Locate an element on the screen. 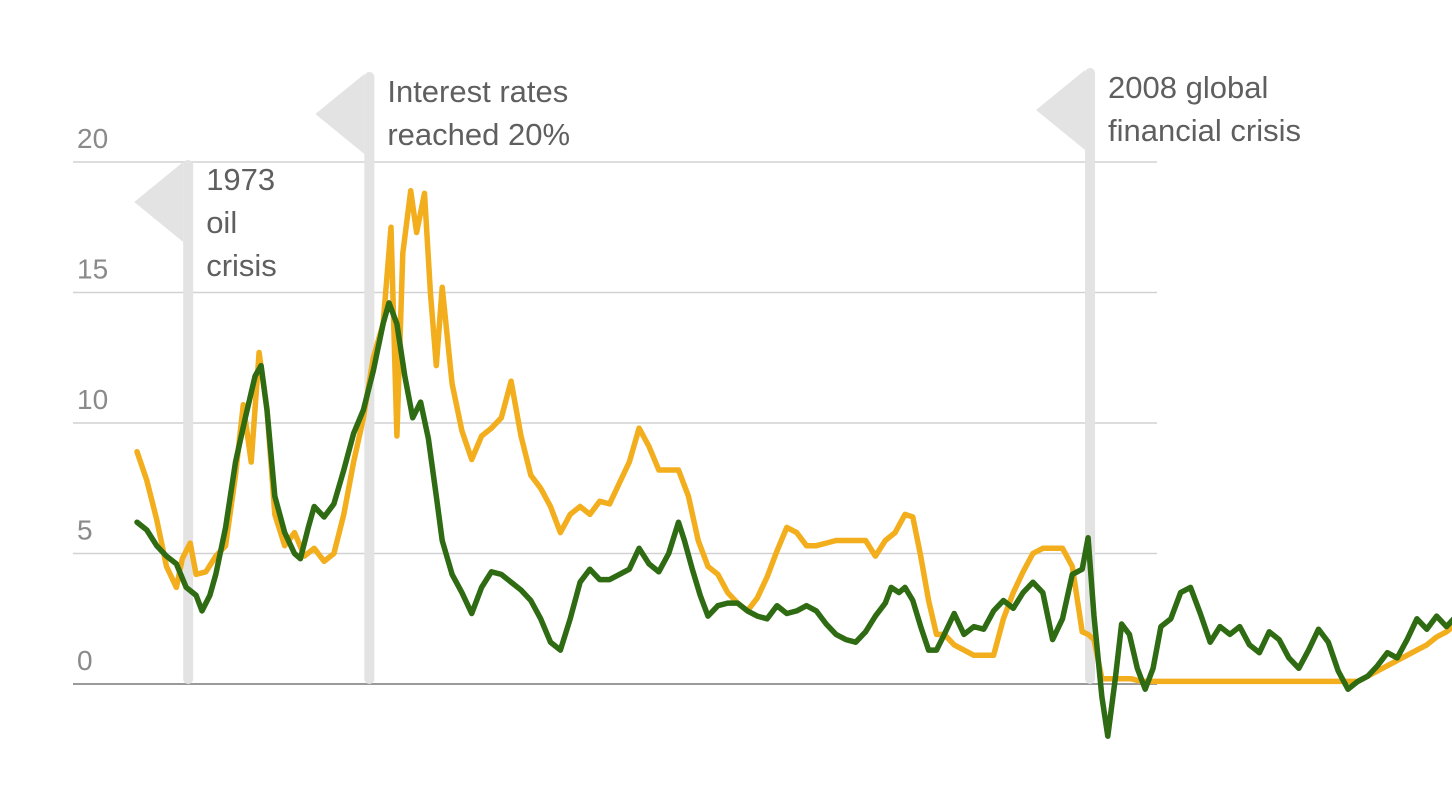 This screenshot has width=1452, height=788. annotation-text: 1973 is located at coordinates (240, 179).